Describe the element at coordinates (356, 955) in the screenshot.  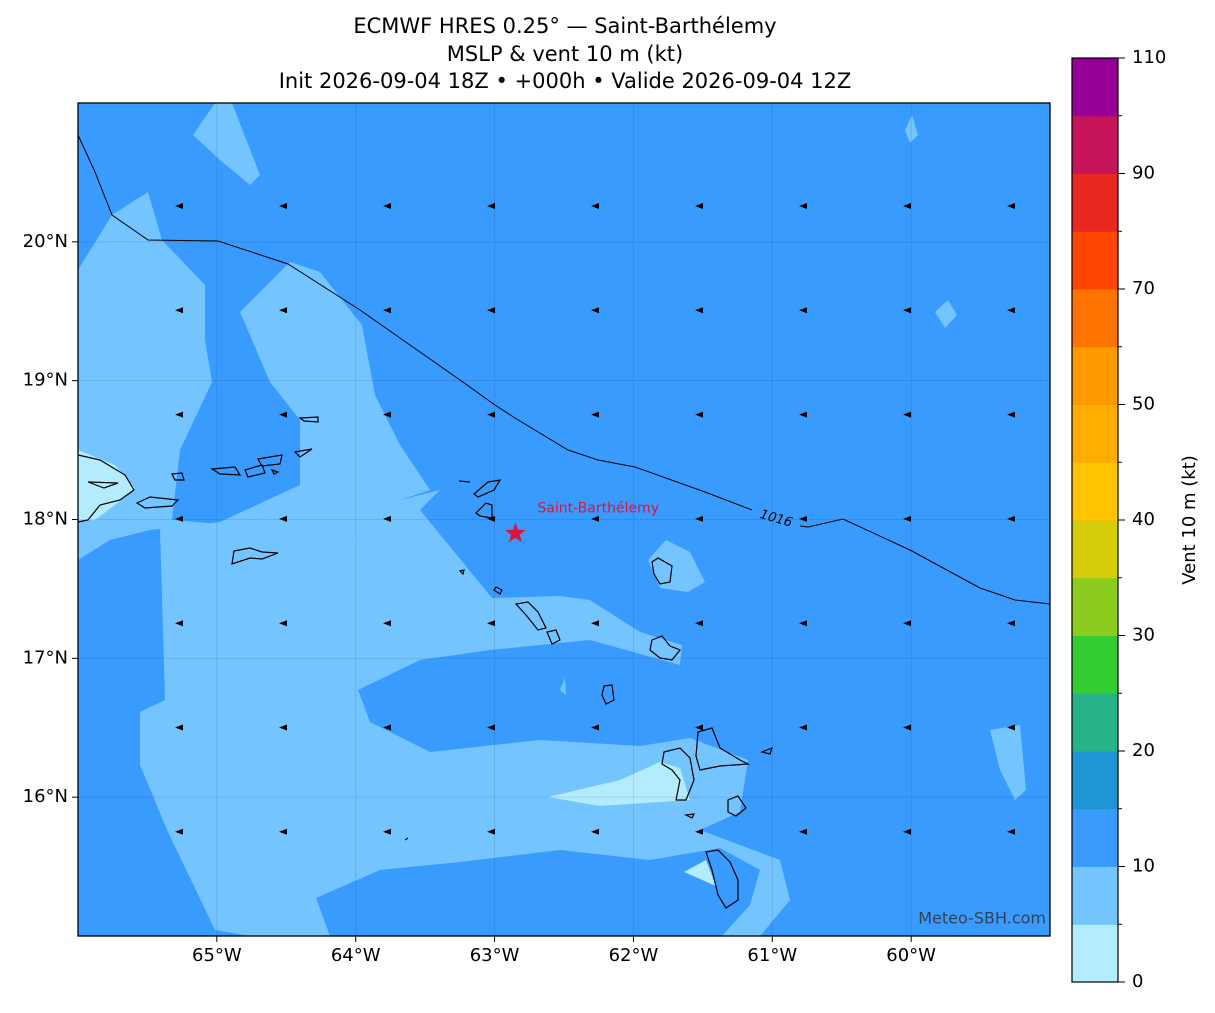
I see `x-tick-label: 64°W` at that location.